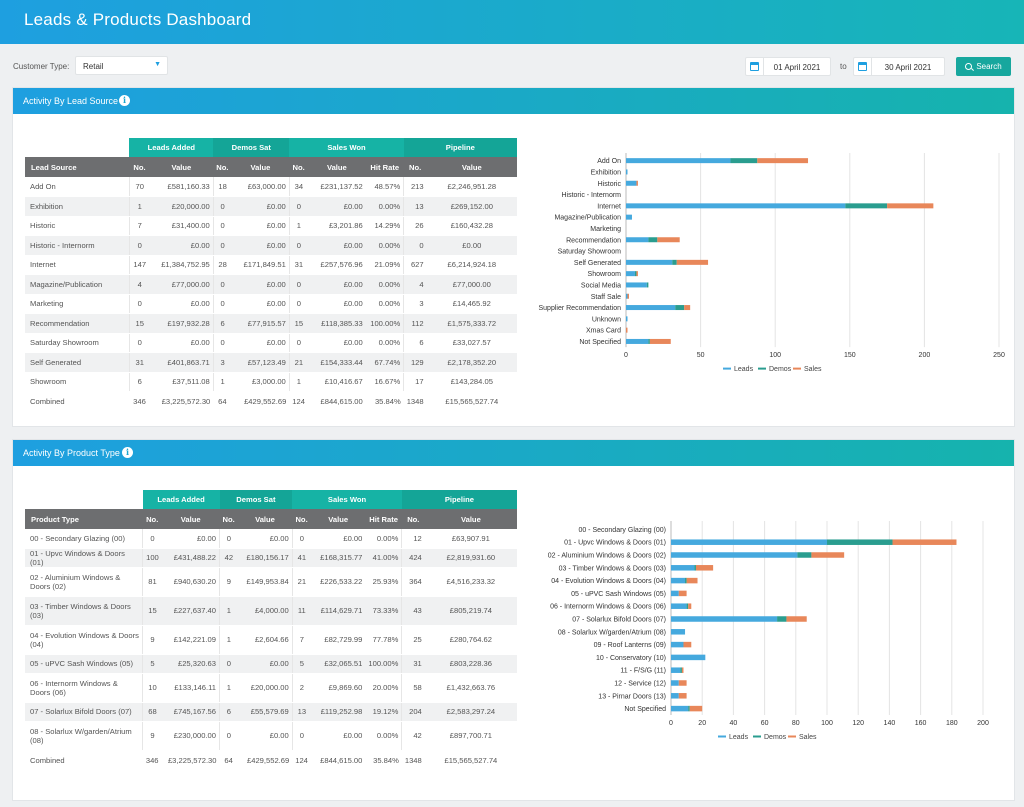 This screenshot has height=807, width=1024. I want to click on search-button: Search, so click(983, 66).